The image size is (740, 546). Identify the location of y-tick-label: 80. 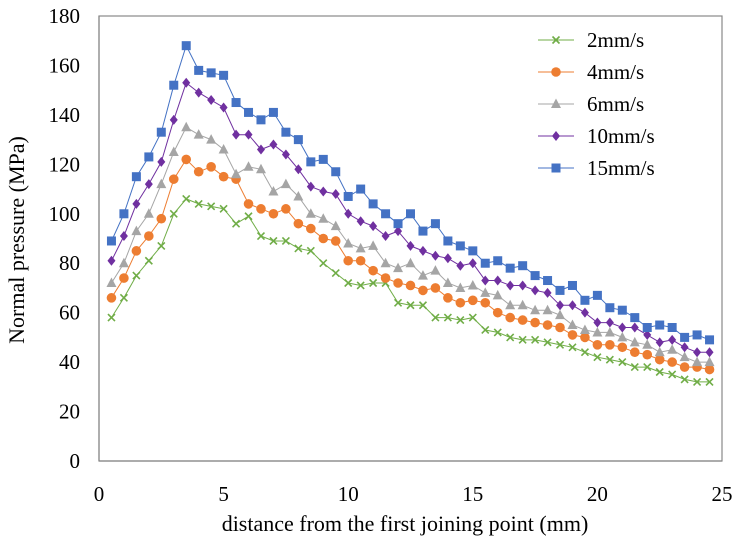
(69, 263).